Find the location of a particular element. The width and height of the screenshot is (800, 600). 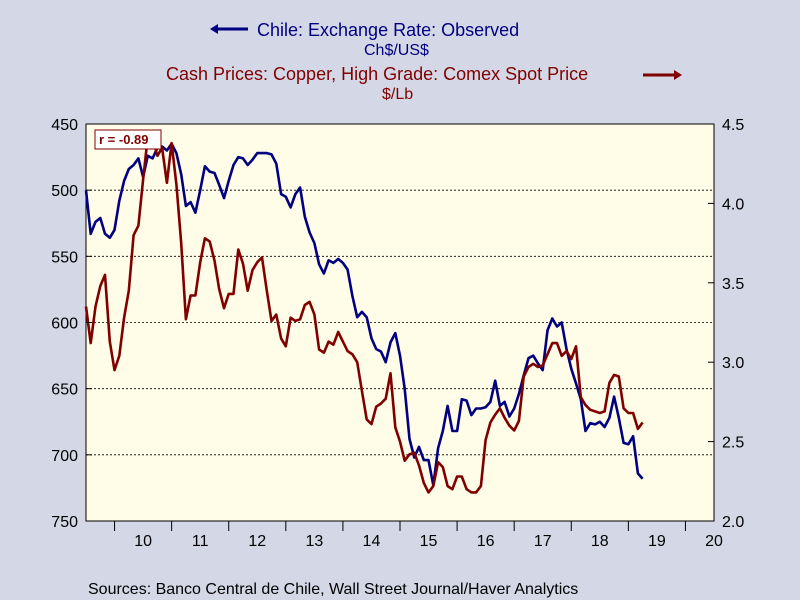

left-tick-label: 450 is located at coordinates (64, 125).